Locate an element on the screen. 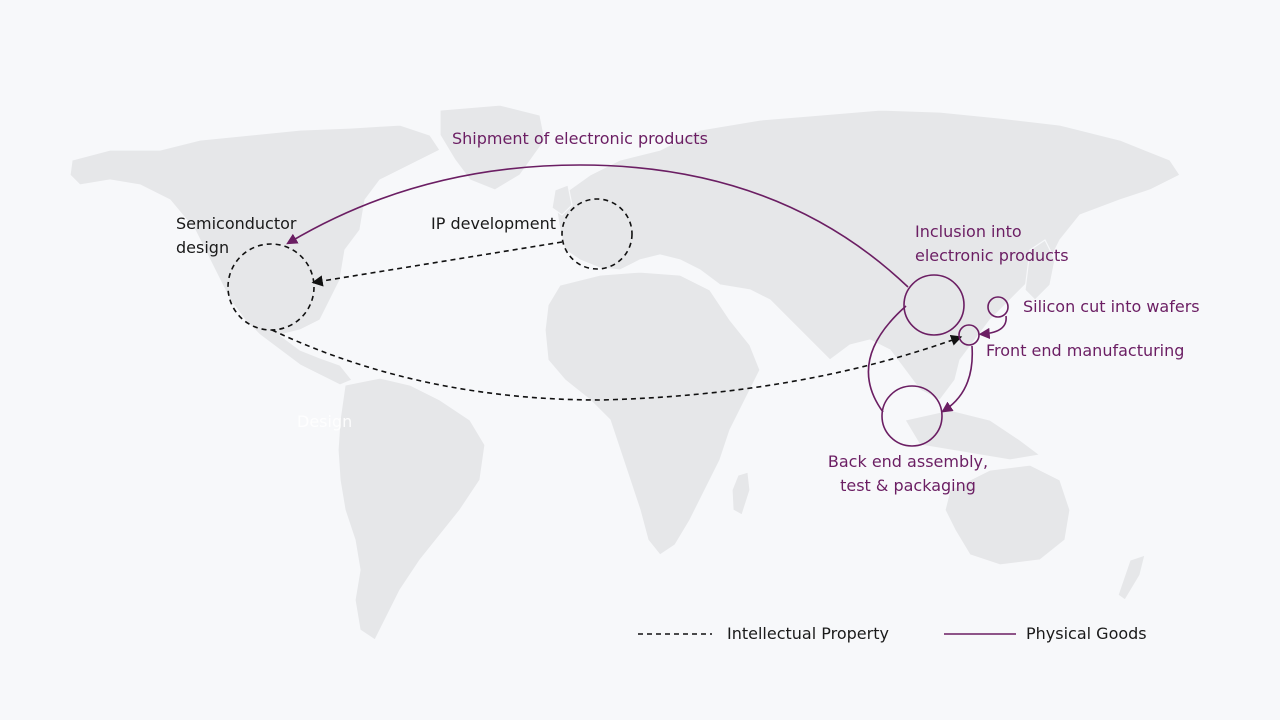 This screenshot has height=720, width=1280. madagascar-land is located at coordinates (741, 493).